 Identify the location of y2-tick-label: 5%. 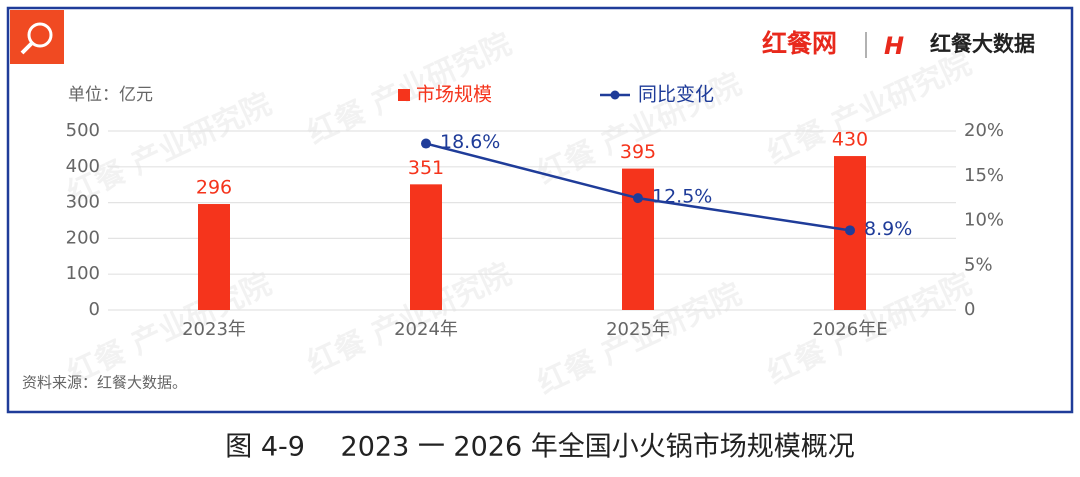
(978, 264).